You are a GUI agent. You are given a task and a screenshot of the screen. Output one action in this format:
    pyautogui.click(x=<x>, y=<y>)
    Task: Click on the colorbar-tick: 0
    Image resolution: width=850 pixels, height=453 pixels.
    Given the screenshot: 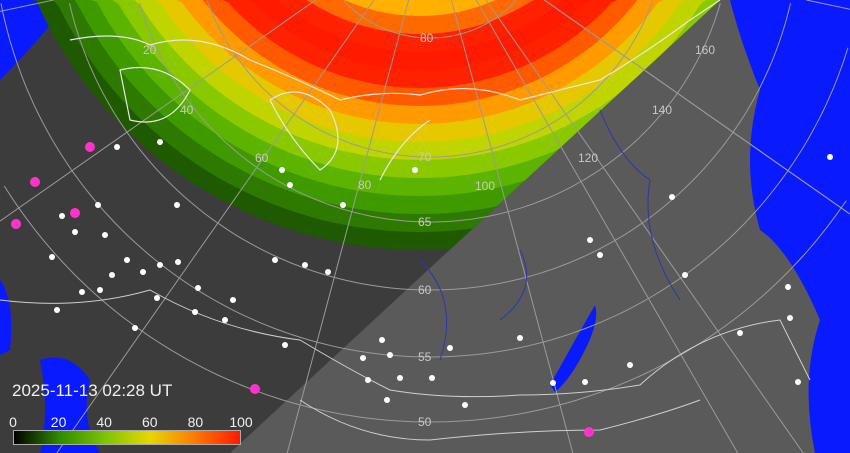 What is the action you would take?
    pyautogui.click(x=13, y=422)
    